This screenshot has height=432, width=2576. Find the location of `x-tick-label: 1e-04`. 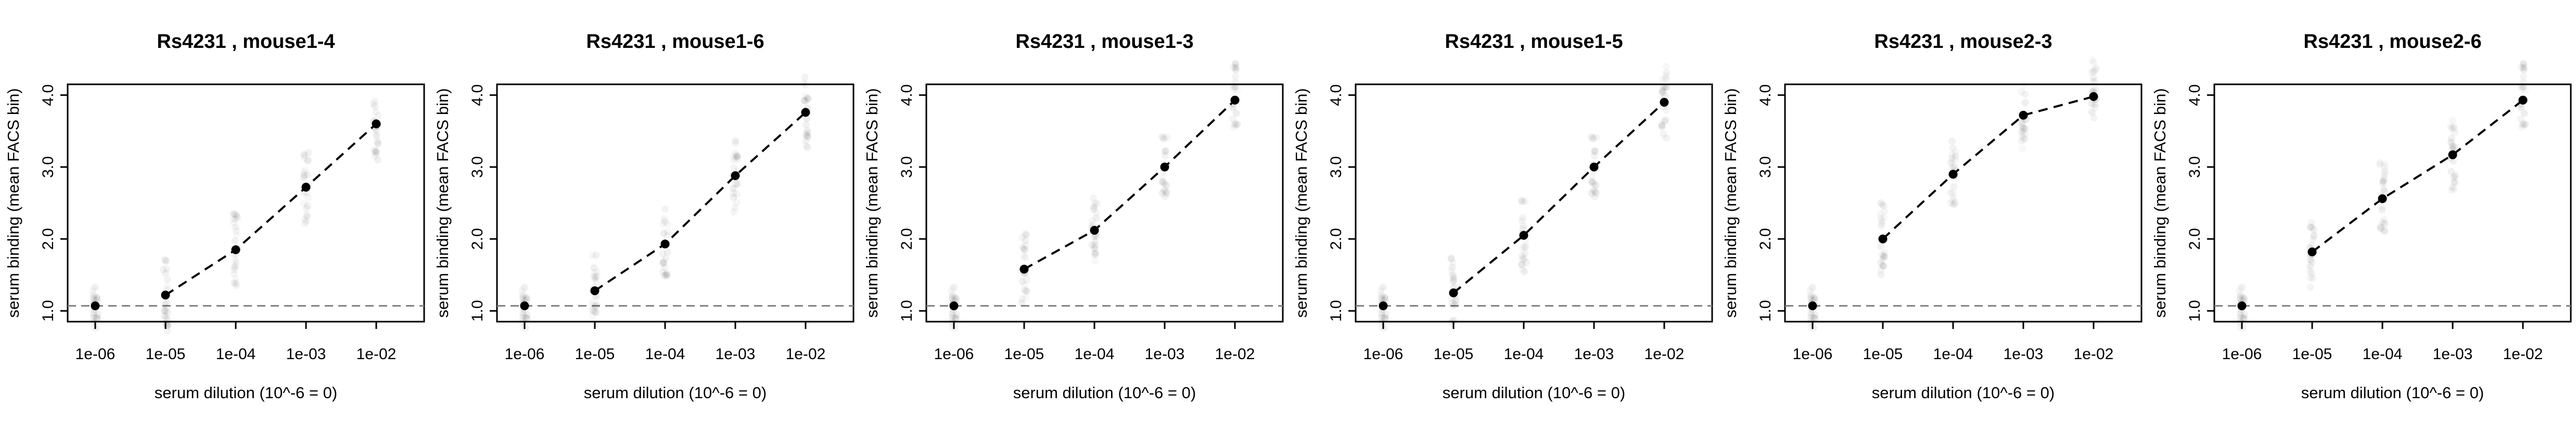

x-tick-label: 1e-04 is located at coordinates (1524, 354).